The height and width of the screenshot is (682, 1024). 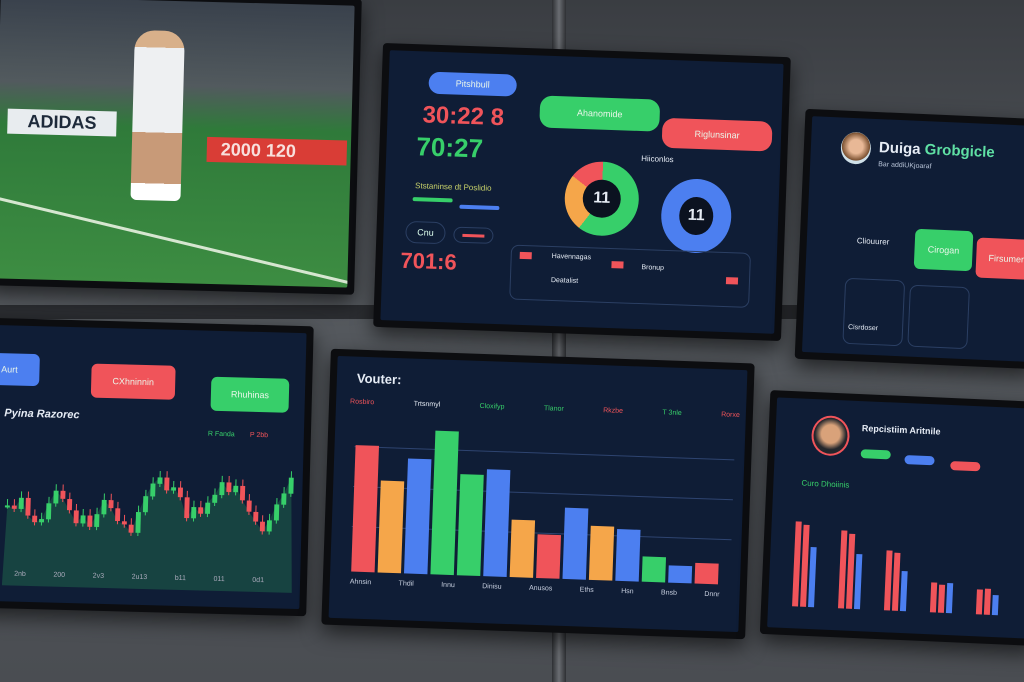 I want to click on green-button: Ahanomide, so click(x=600, y=113).